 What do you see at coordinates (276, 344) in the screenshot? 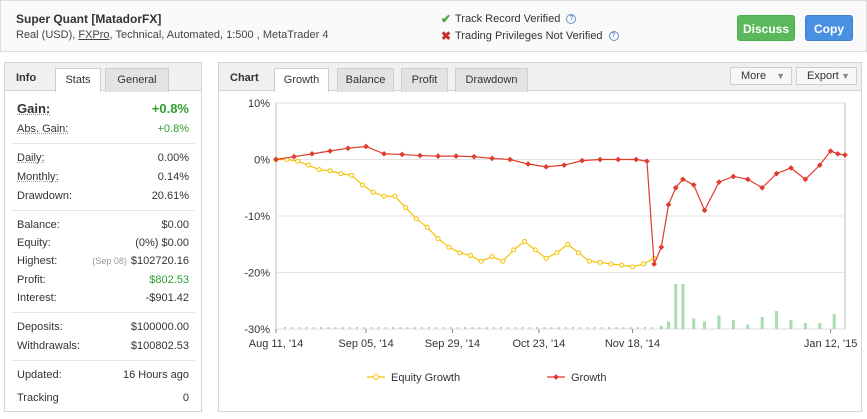
I see `x-tick-label: Aug 11, '14` at bounding box center [276, 344].